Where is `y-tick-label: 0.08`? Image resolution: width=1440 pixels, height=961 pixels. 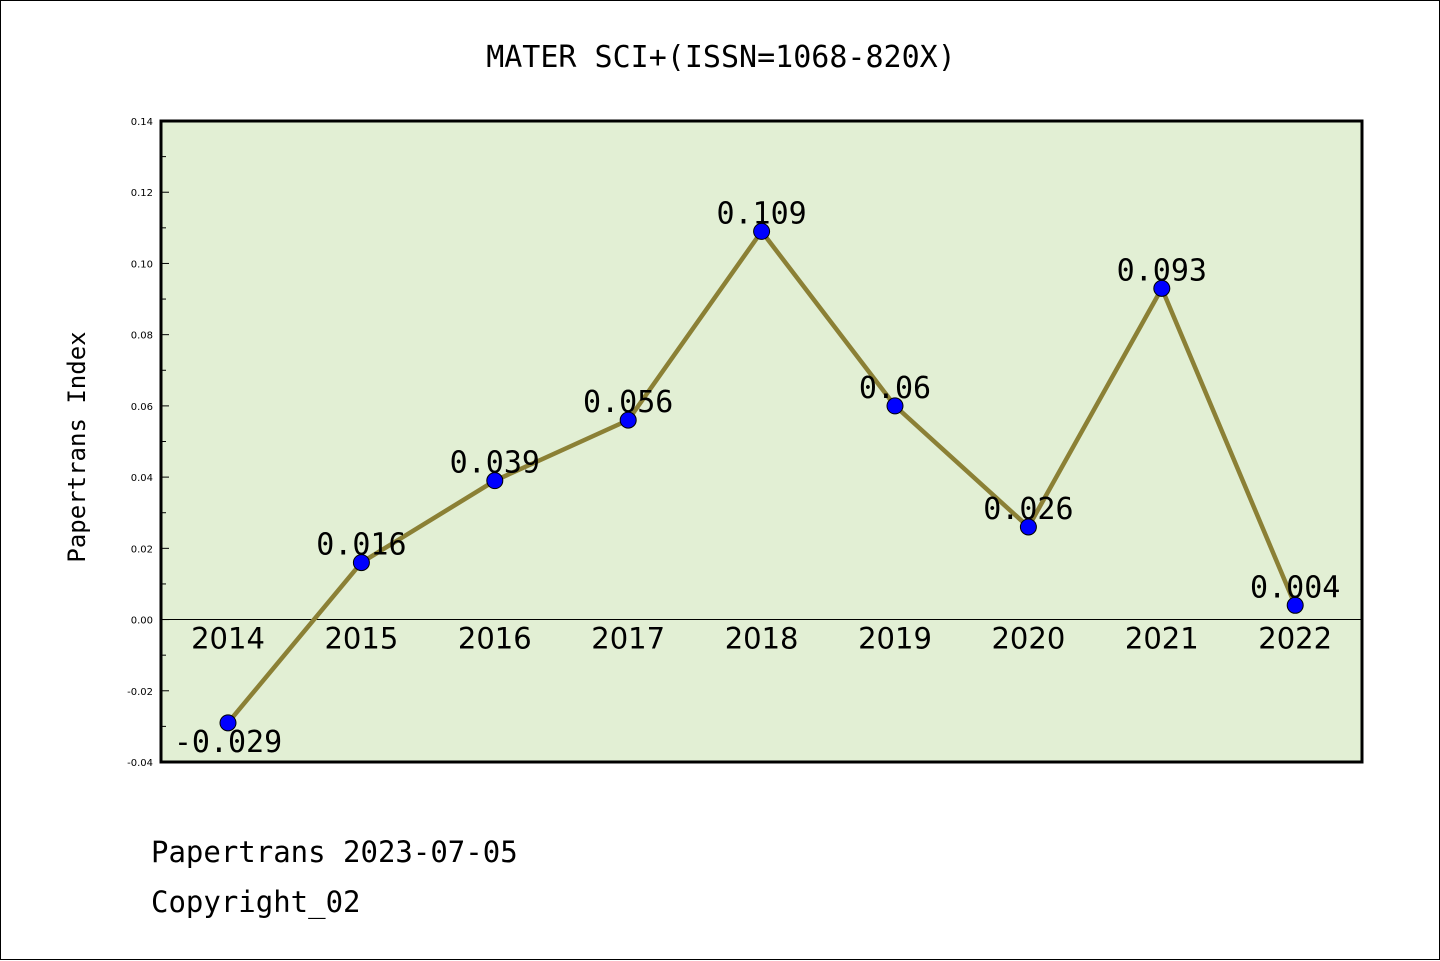
y-tick-label: 0.08 is located at coordinates (142, 336).